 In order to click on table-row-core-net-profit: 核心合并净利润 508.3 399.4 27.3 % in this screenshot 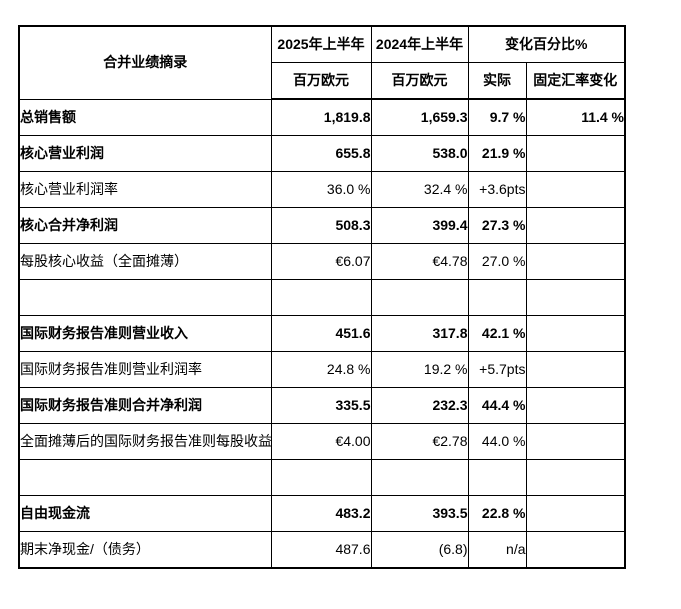, I will do `click(322, 225)`.